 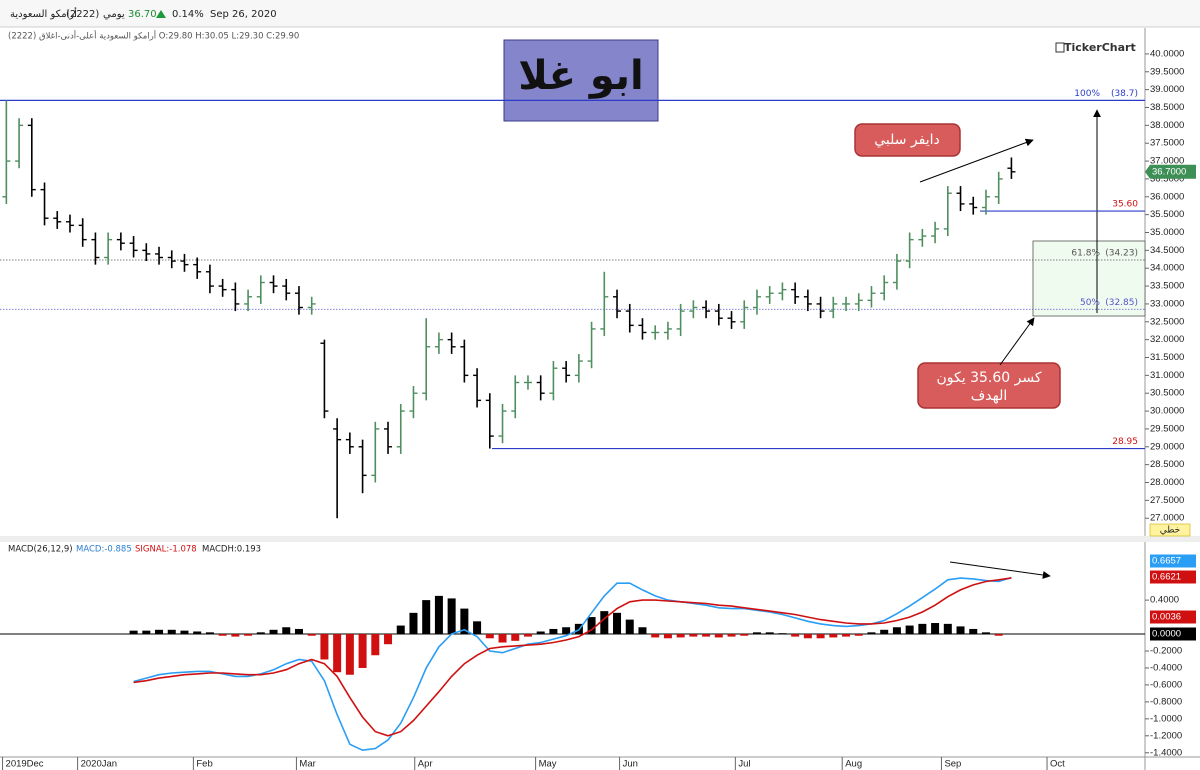 What do you see at coordinates (1166, 735) in the screenshot?
I see `y-tick-label: -1.2000` at bounding box center [1166, 735].